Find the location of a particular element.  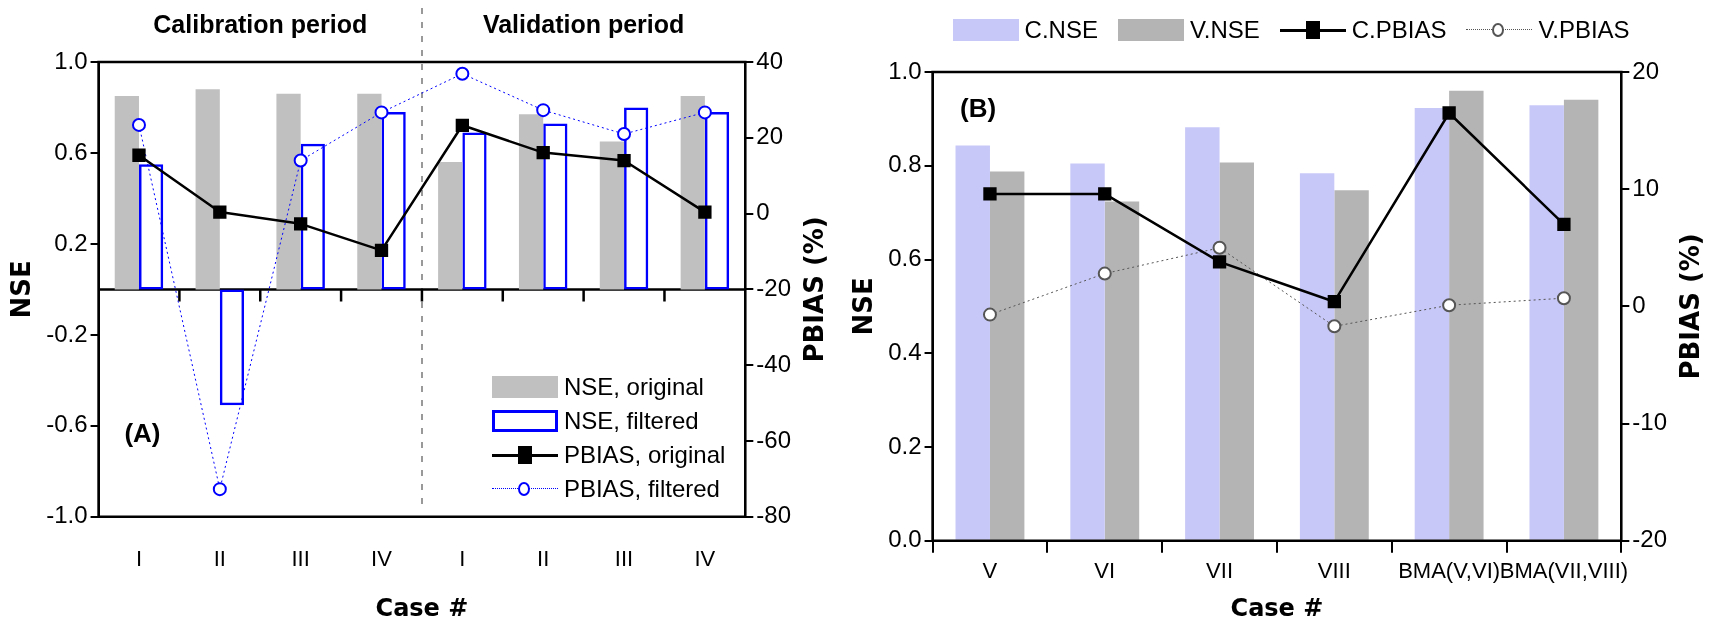

annotation: (B) is located at coordinates (978, 107).